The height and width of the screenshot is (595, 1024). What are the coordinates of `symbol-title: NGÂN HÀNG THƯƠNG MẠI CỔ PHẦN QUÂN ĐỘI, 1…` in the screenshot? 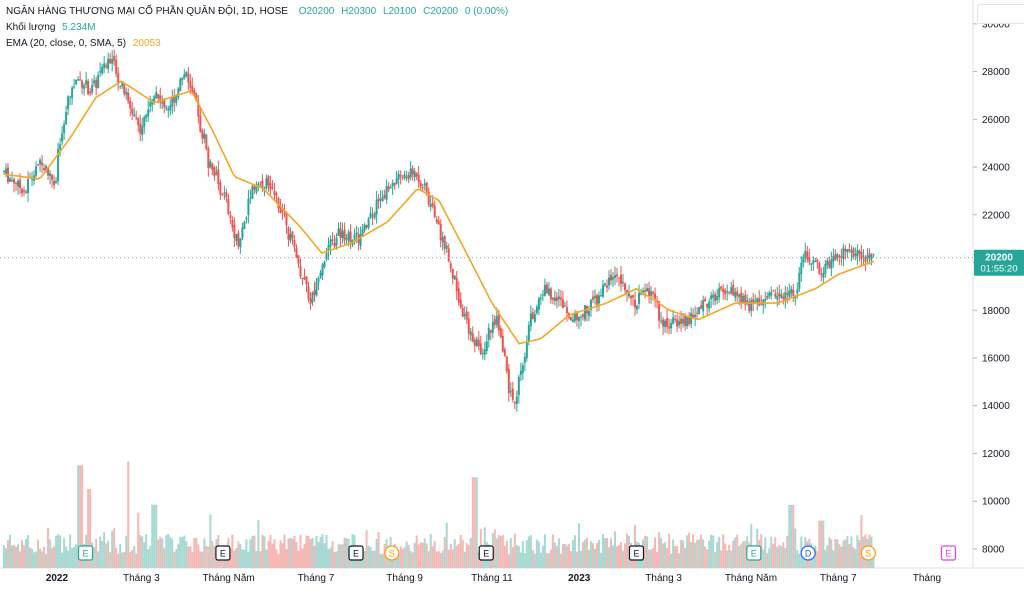 It's located at (147, 11).